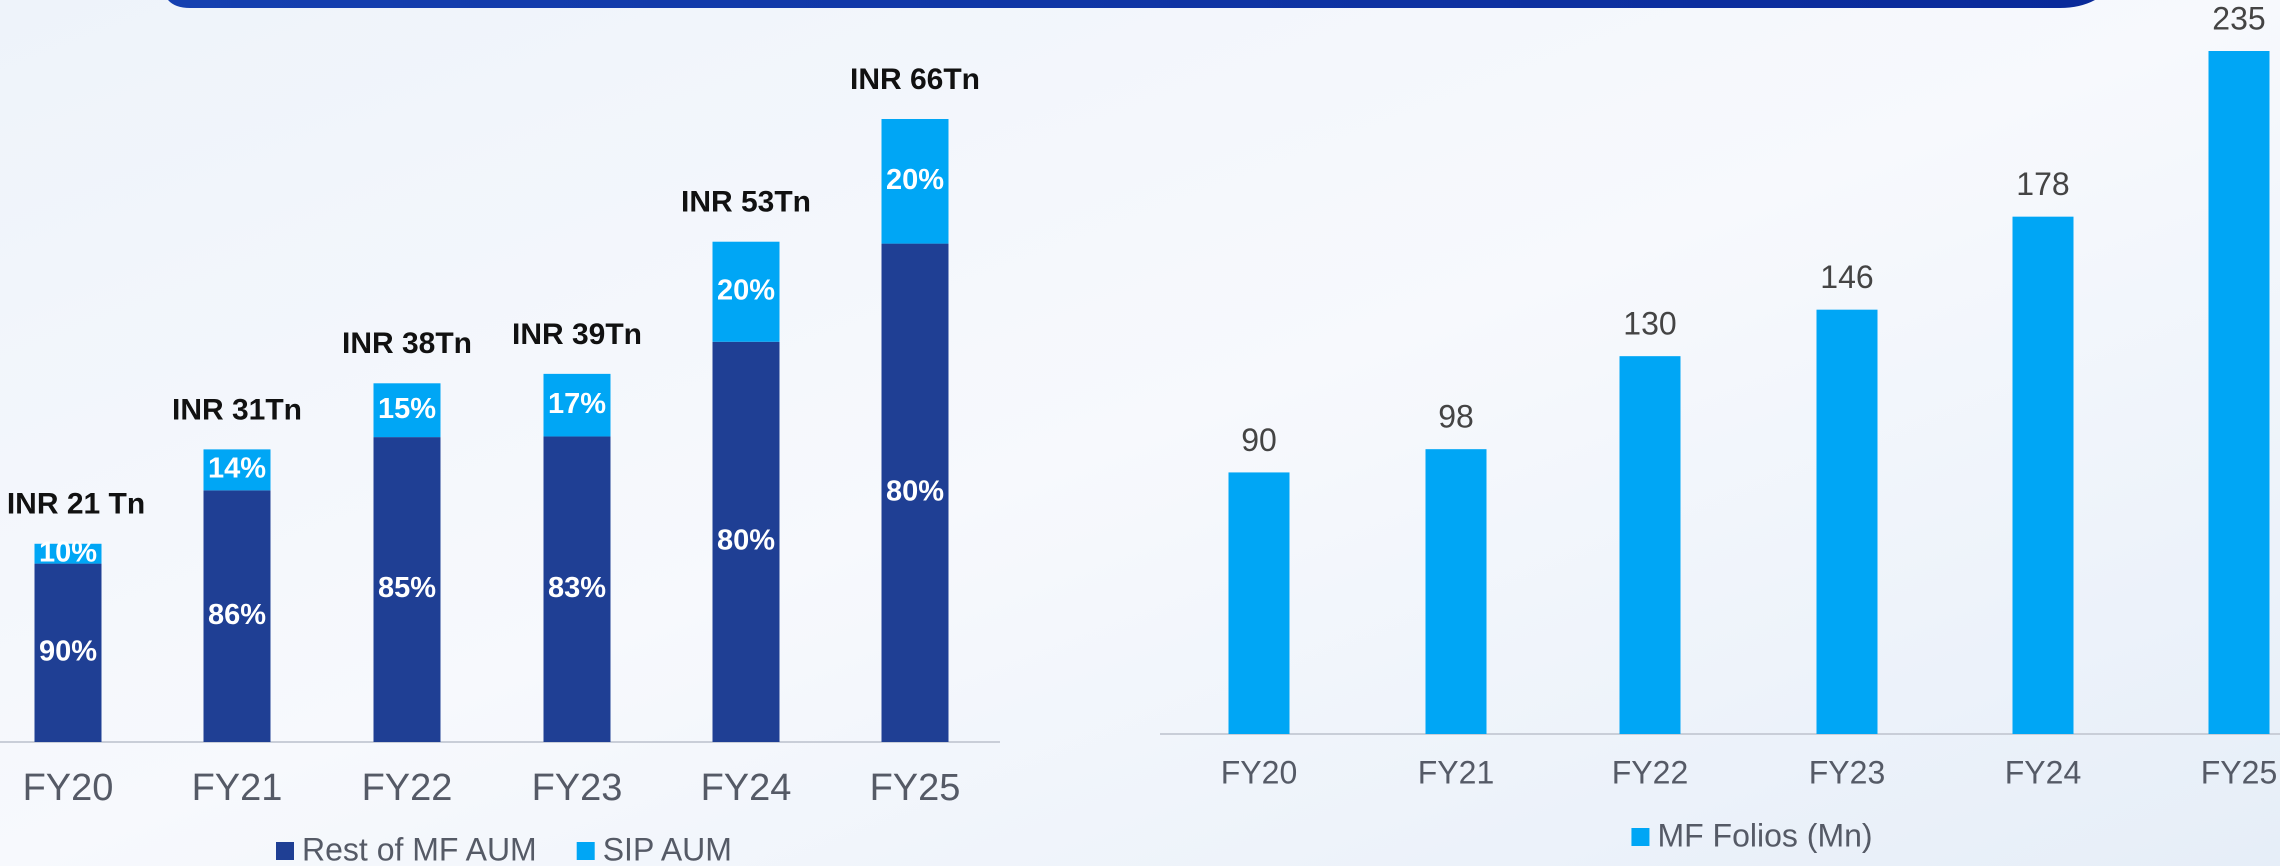  I want to click on segment-label: 15%, so click(407, 409).